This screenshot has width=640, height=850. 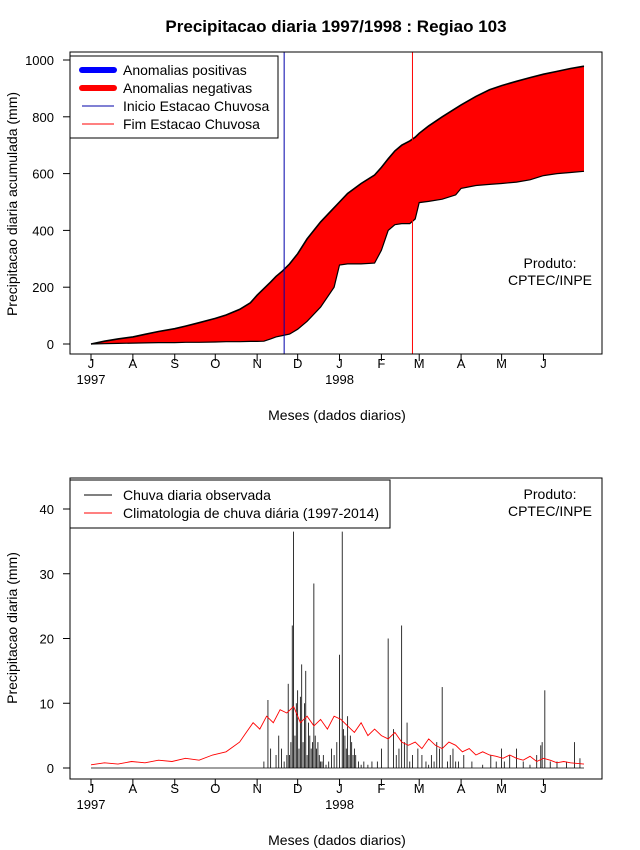 What do you see at coordinates (543, 363) in the screenshot?
I see `x-tick-label-J-11: J` at bounding box center [543, 363].